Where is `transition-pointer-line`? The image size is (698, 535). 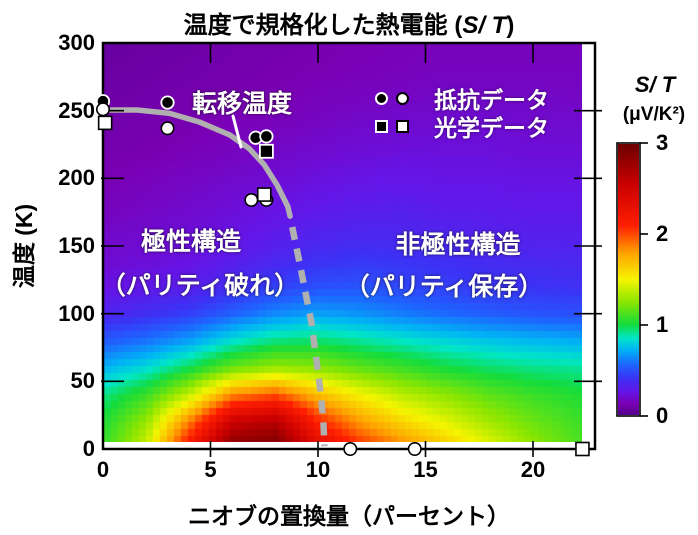
transition-pointer-line is located at coordinates (237, 131).